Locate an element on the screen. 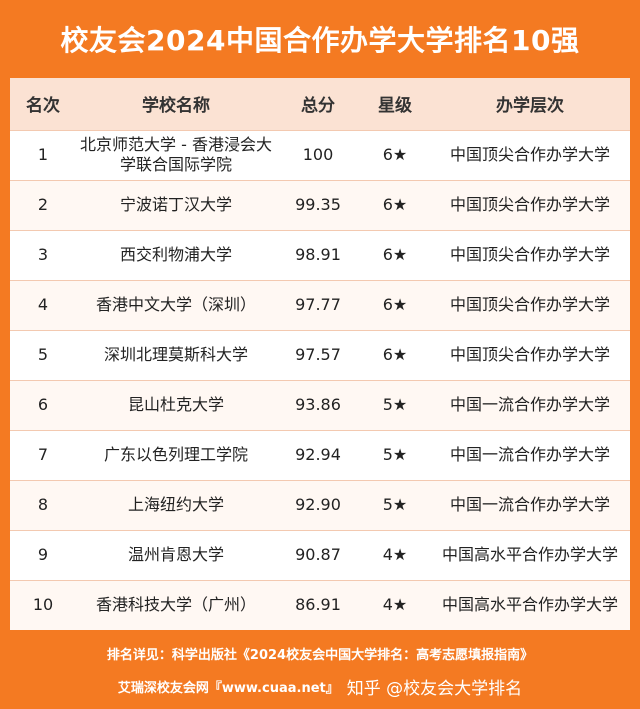  score-cell: 92.94 is located at coordinates (318, 454).